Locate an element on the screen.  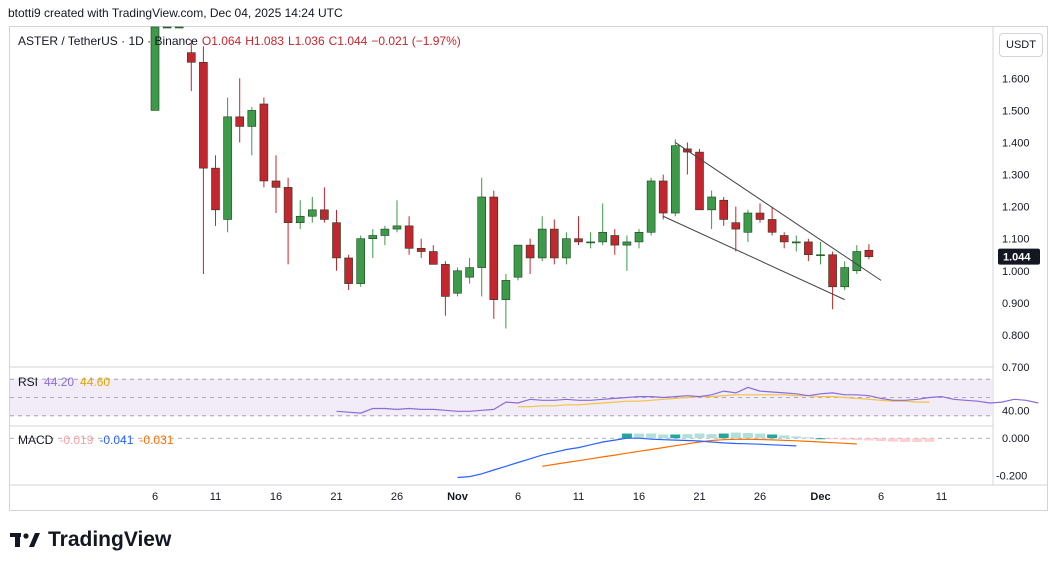
macd-signal-line is located at coordinates (699, 452).